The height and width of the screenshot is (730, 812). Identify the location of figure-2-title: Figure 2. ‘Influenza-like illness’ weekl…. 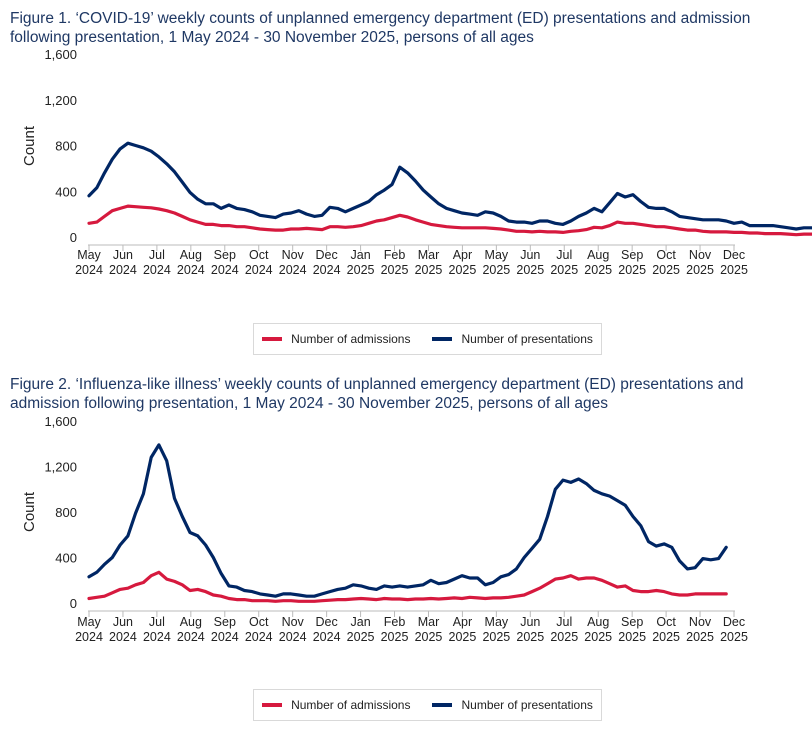
(377, 394).